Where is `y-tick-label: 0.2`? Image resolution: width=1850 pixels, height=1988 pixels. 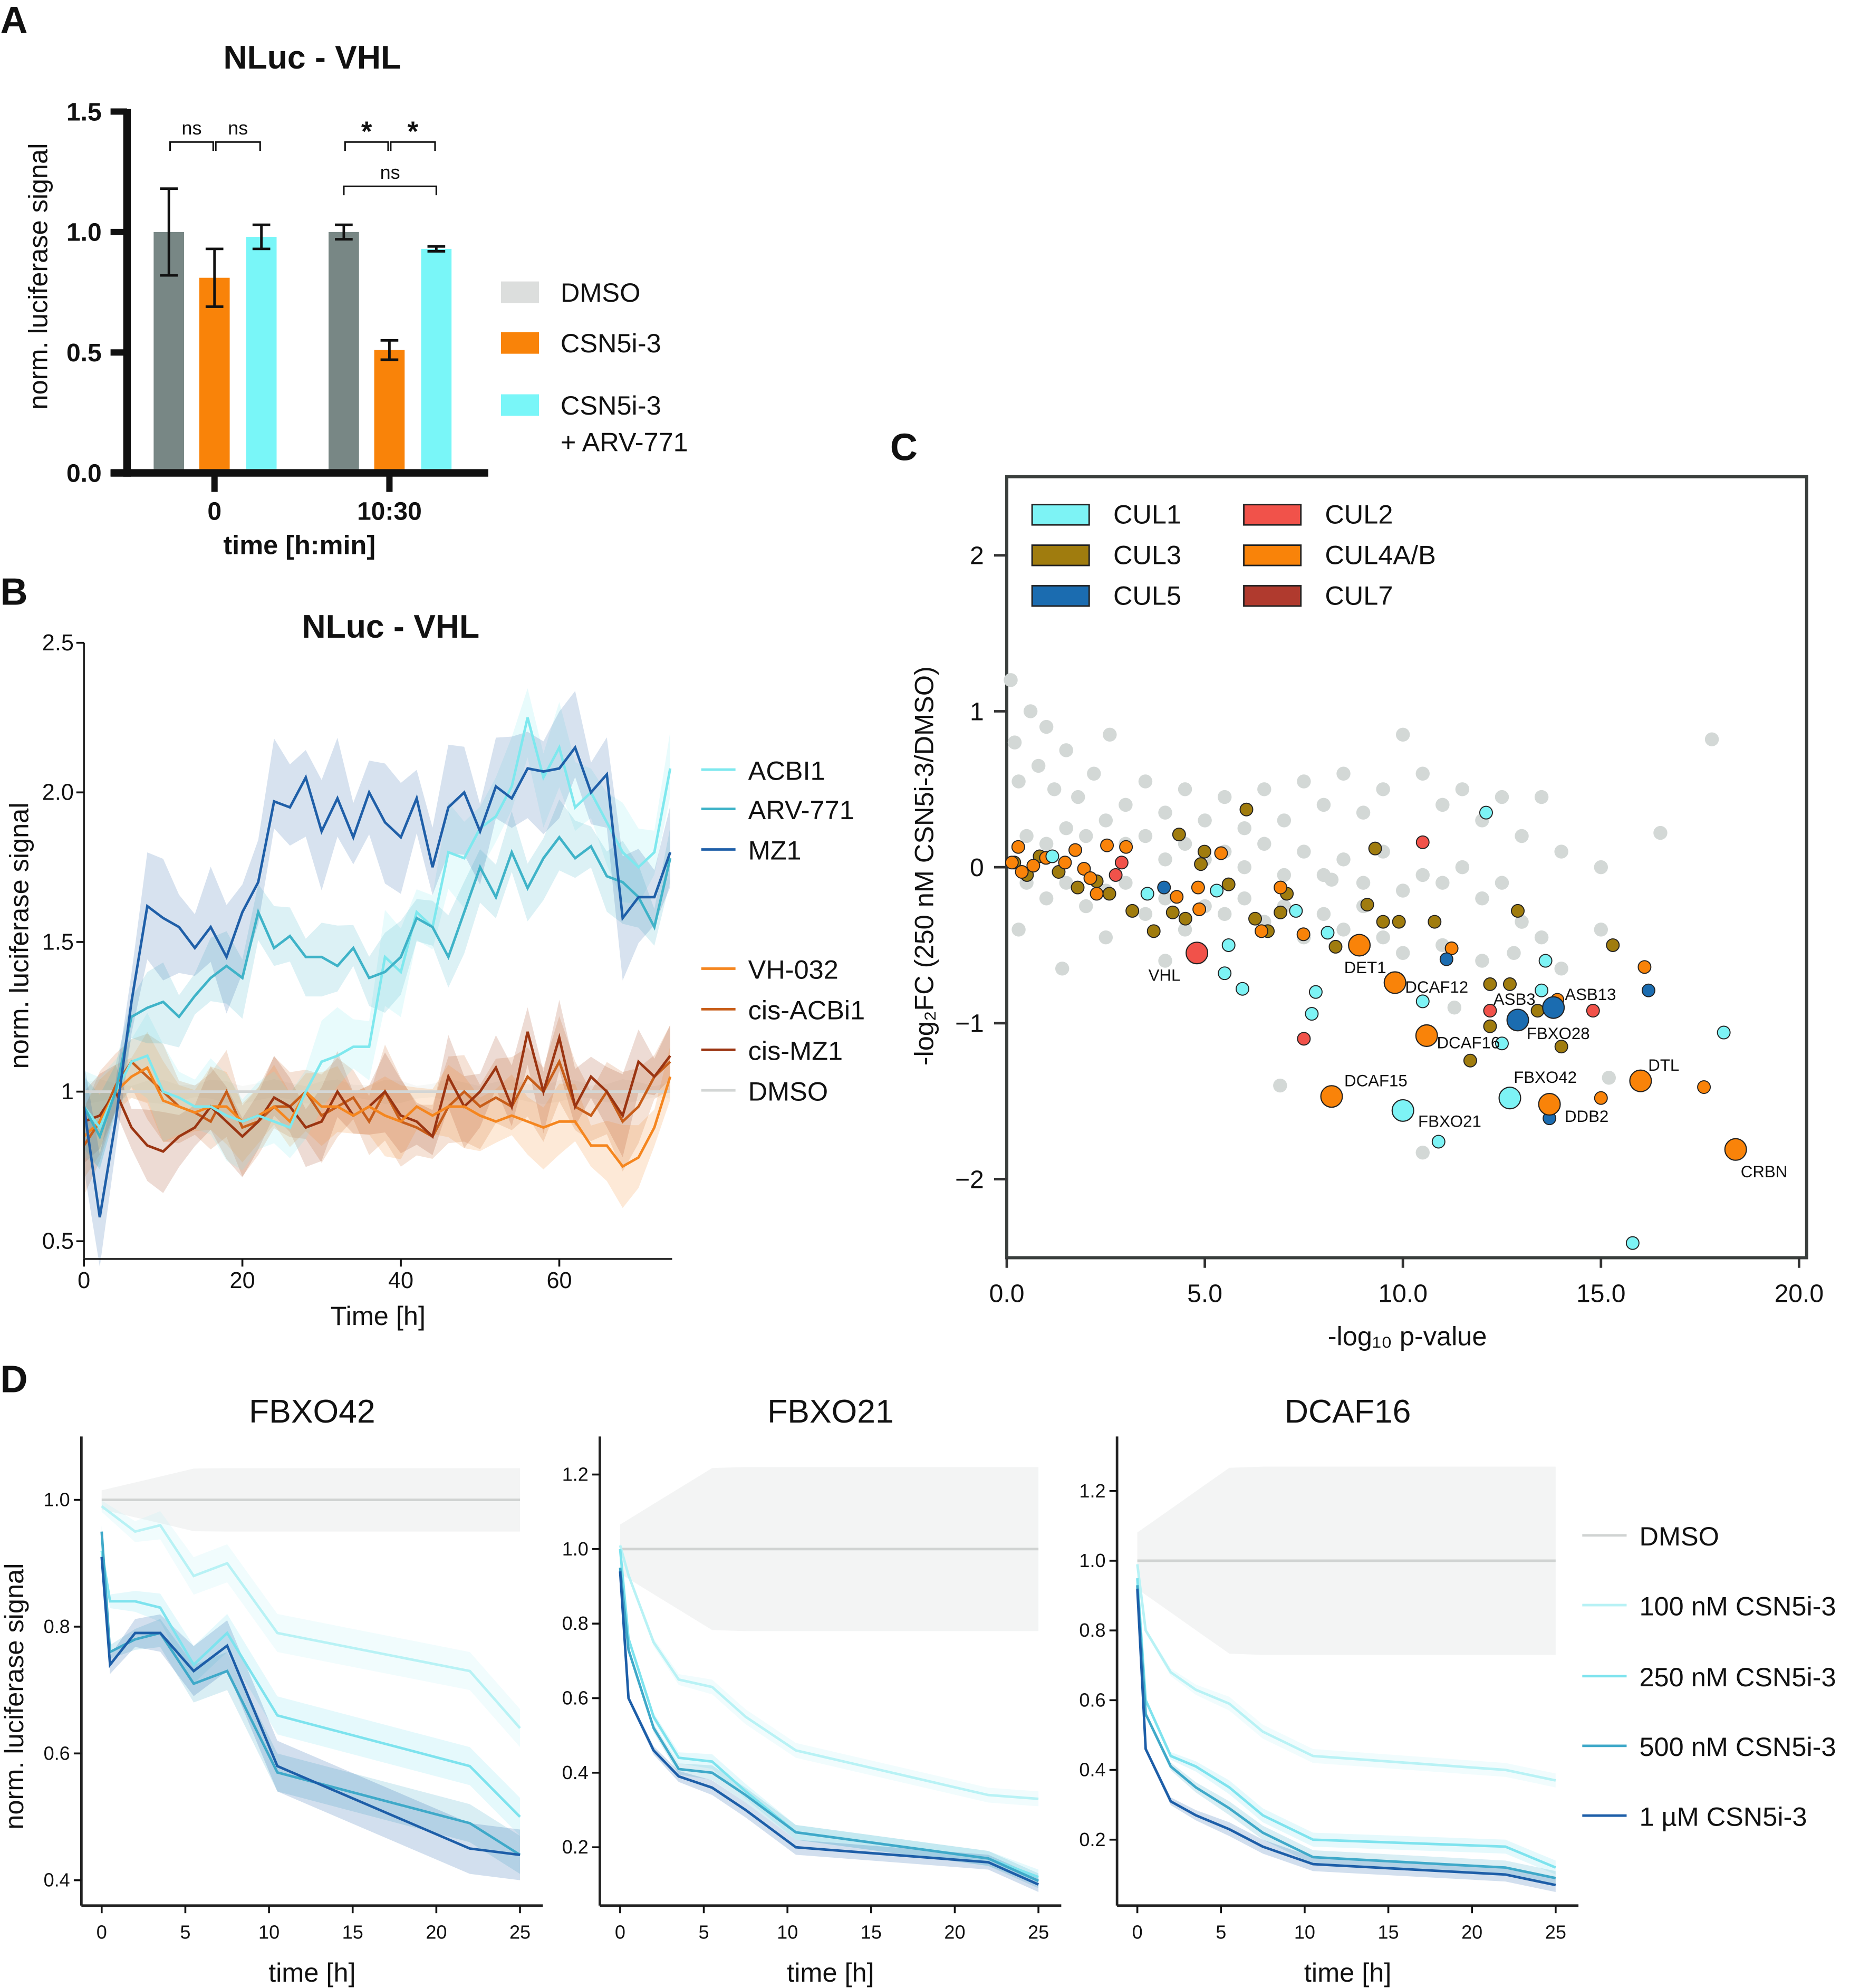
y-tick-label: 0.2 is located at coordinates (575, 1847).